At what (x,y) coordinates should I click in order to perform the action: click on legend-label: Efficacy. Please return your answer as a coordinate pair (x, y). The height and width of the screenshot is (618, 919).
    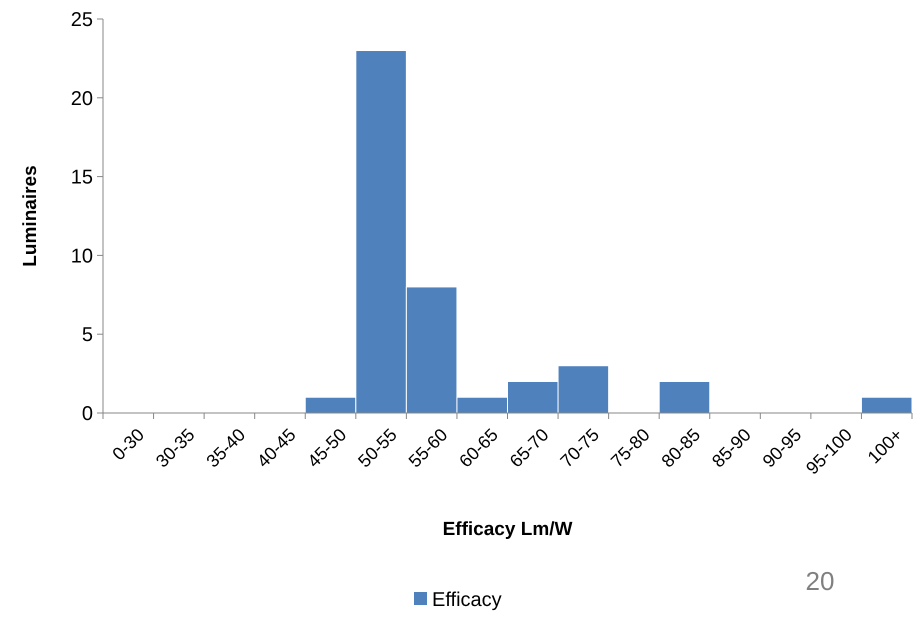
    Looking at the image, I should click on (467, 600).